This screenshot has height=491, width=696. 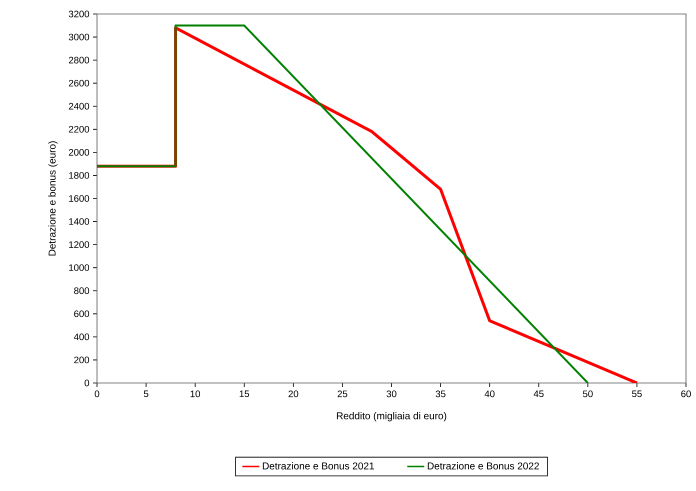 I want to click on x-tick-label: 60, so click(x=686, y=394).